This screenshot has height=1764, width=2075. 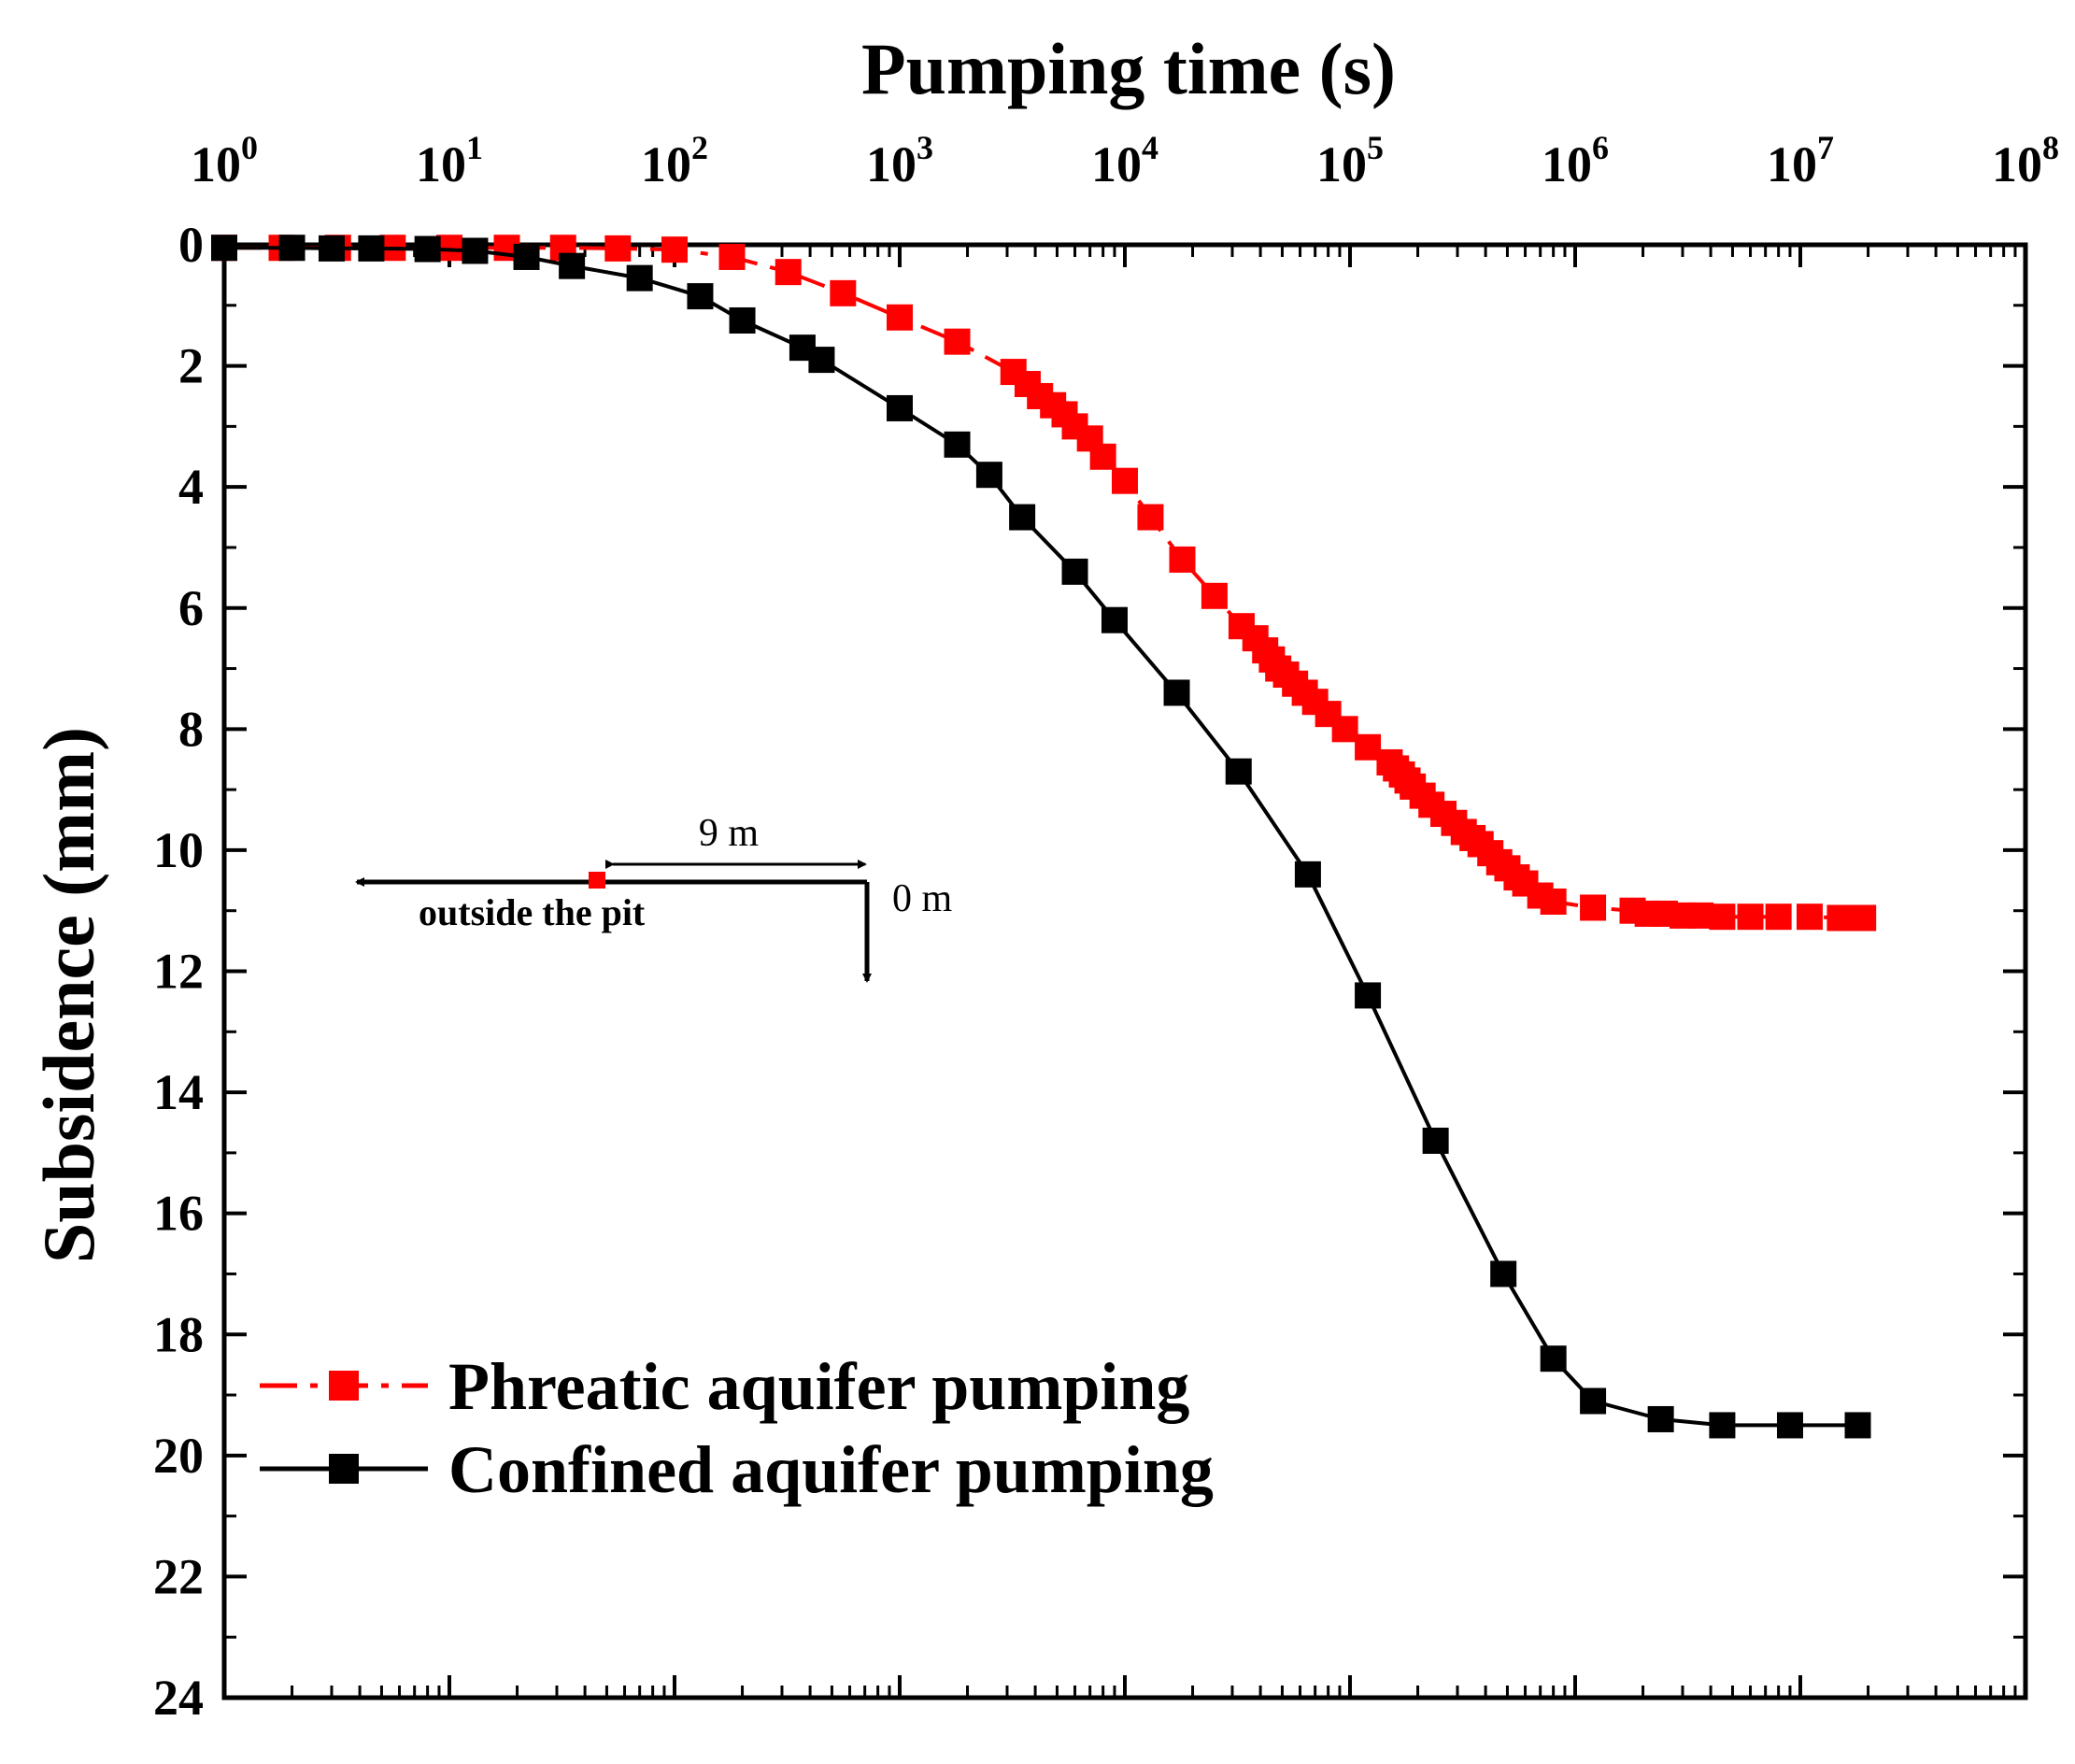 What do you see at coordinates (1800, 160) in the screenshot?
I see `x-tick-label: 10⁷` at bounding box center [1800, 160].